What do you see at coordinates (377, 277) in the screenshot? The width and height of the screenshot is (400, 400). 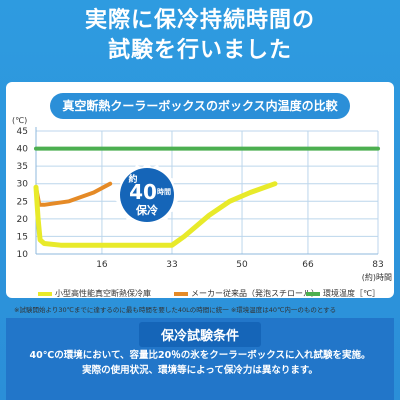 I see `x-axis-label: (約)時間` at bounding box center [377, 277].